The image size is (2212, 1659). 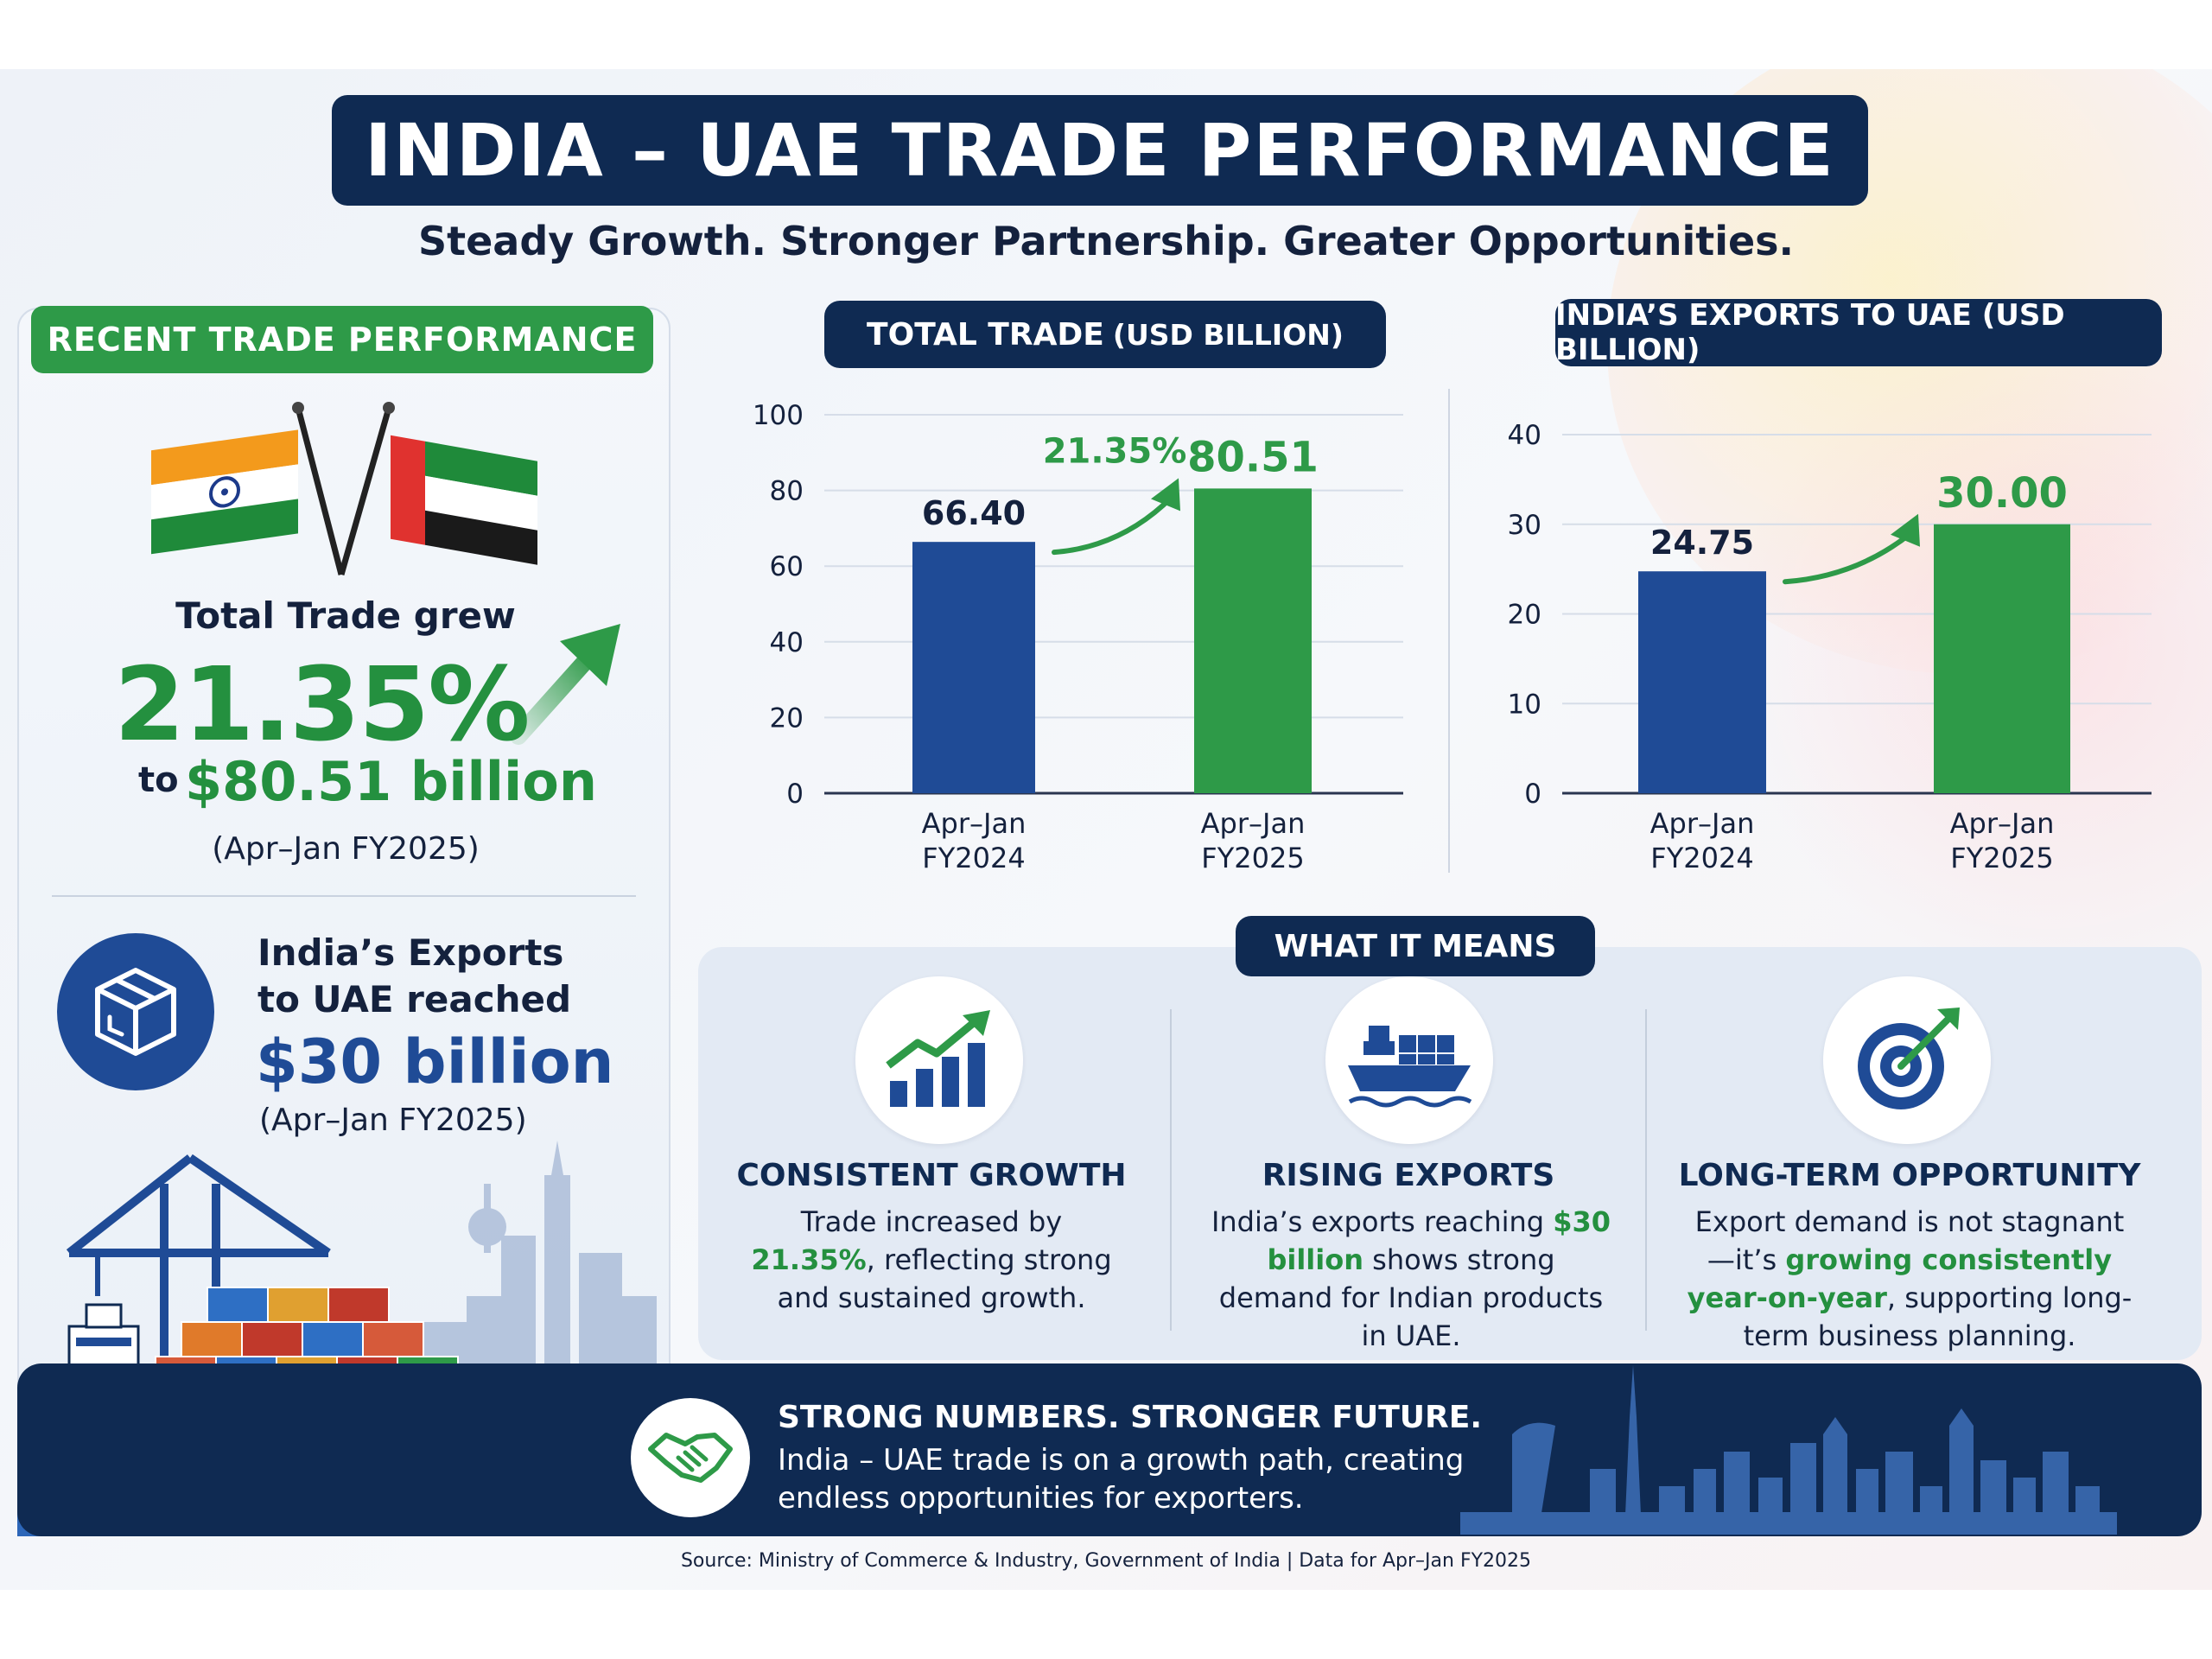 What do you see at coordinates (809, 1259) in the screenshot?
I see `highlight-text: 21.35%` at bounding box center [809, 1259].